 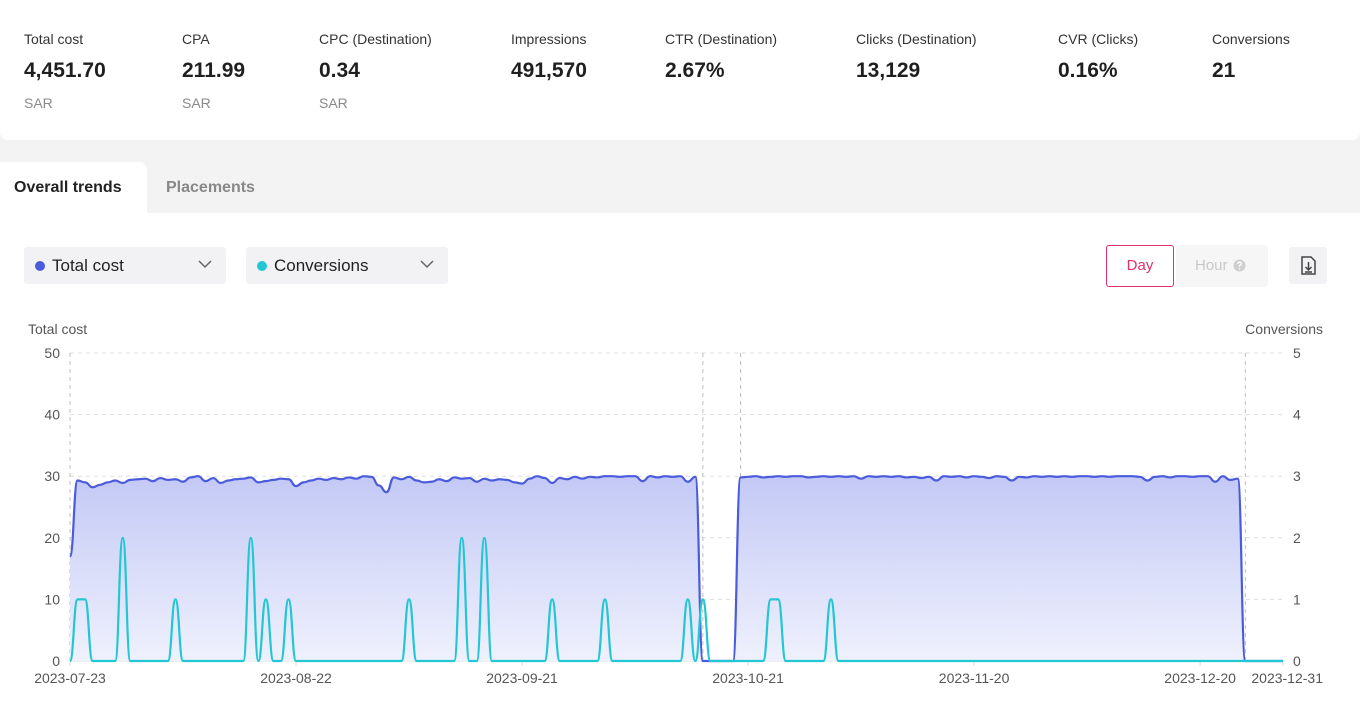 What do you see at coordinates (1287, 678) in the screenshot?
I see `x-tick-label: 2023-12-31` at bounding box center [1287, 678].